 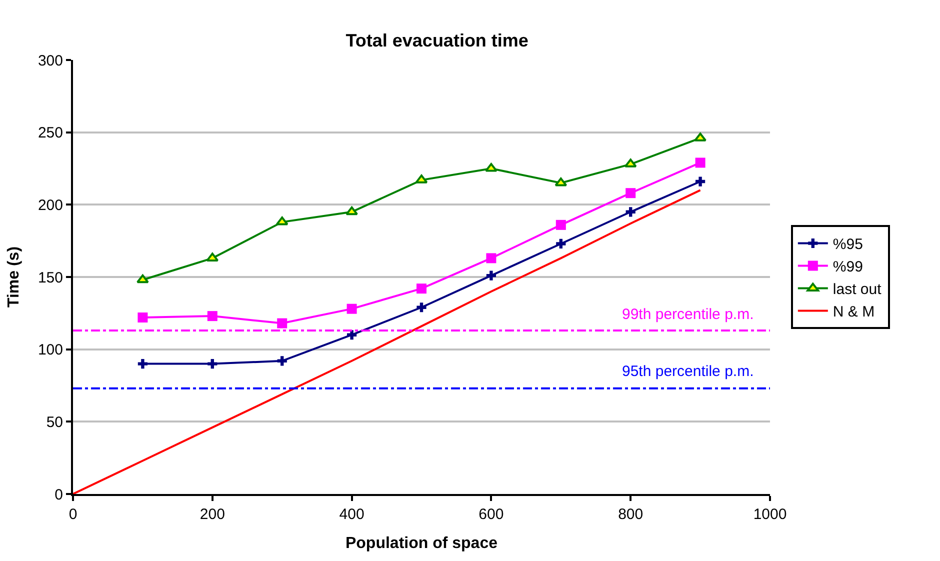 What do you see at coordinates (50, 61) in the screenshot?
I see `y-tick-label: 300` at bounding box center [50, 61].